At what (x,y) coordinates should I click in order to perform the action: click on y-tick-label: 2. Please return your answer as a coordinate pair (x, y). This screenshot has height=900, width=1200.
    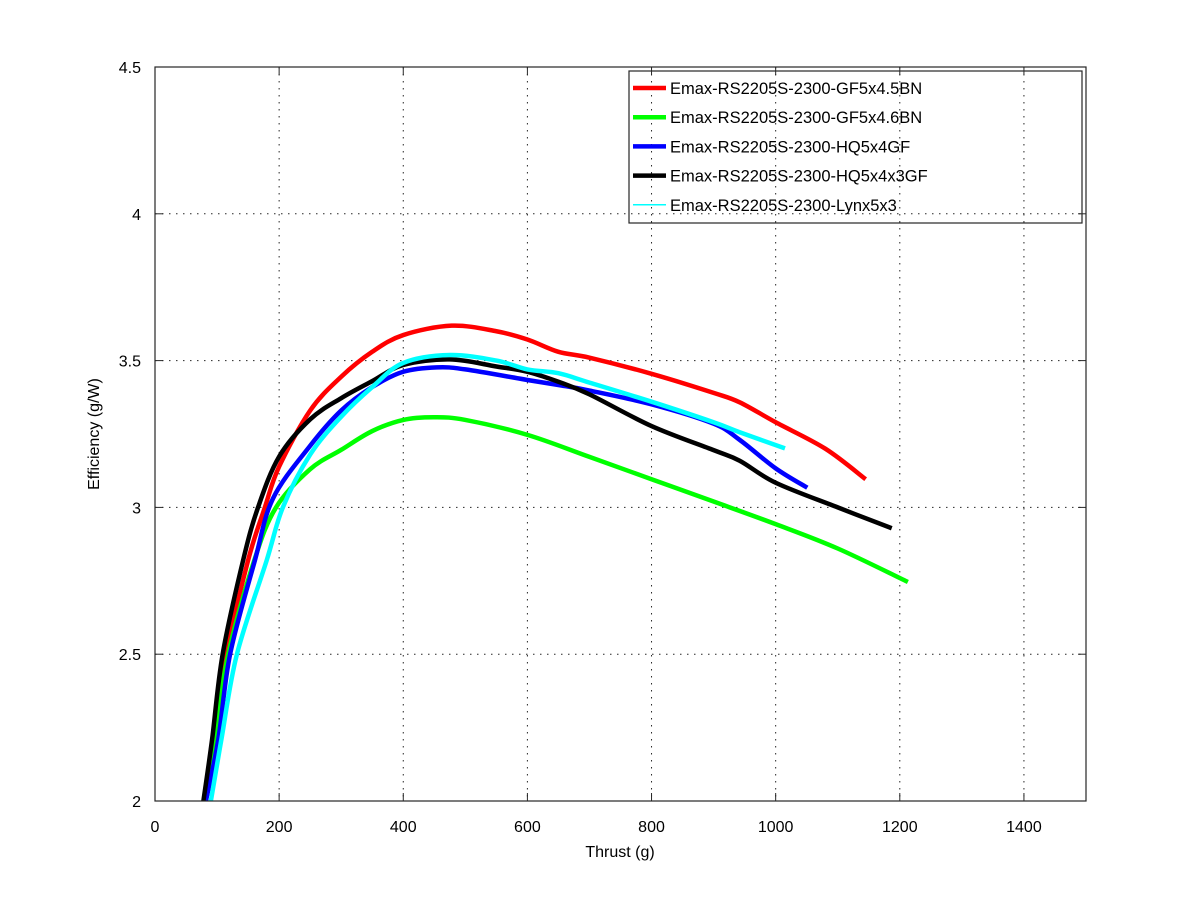
    Looking at the image, I should click on (136, 802).